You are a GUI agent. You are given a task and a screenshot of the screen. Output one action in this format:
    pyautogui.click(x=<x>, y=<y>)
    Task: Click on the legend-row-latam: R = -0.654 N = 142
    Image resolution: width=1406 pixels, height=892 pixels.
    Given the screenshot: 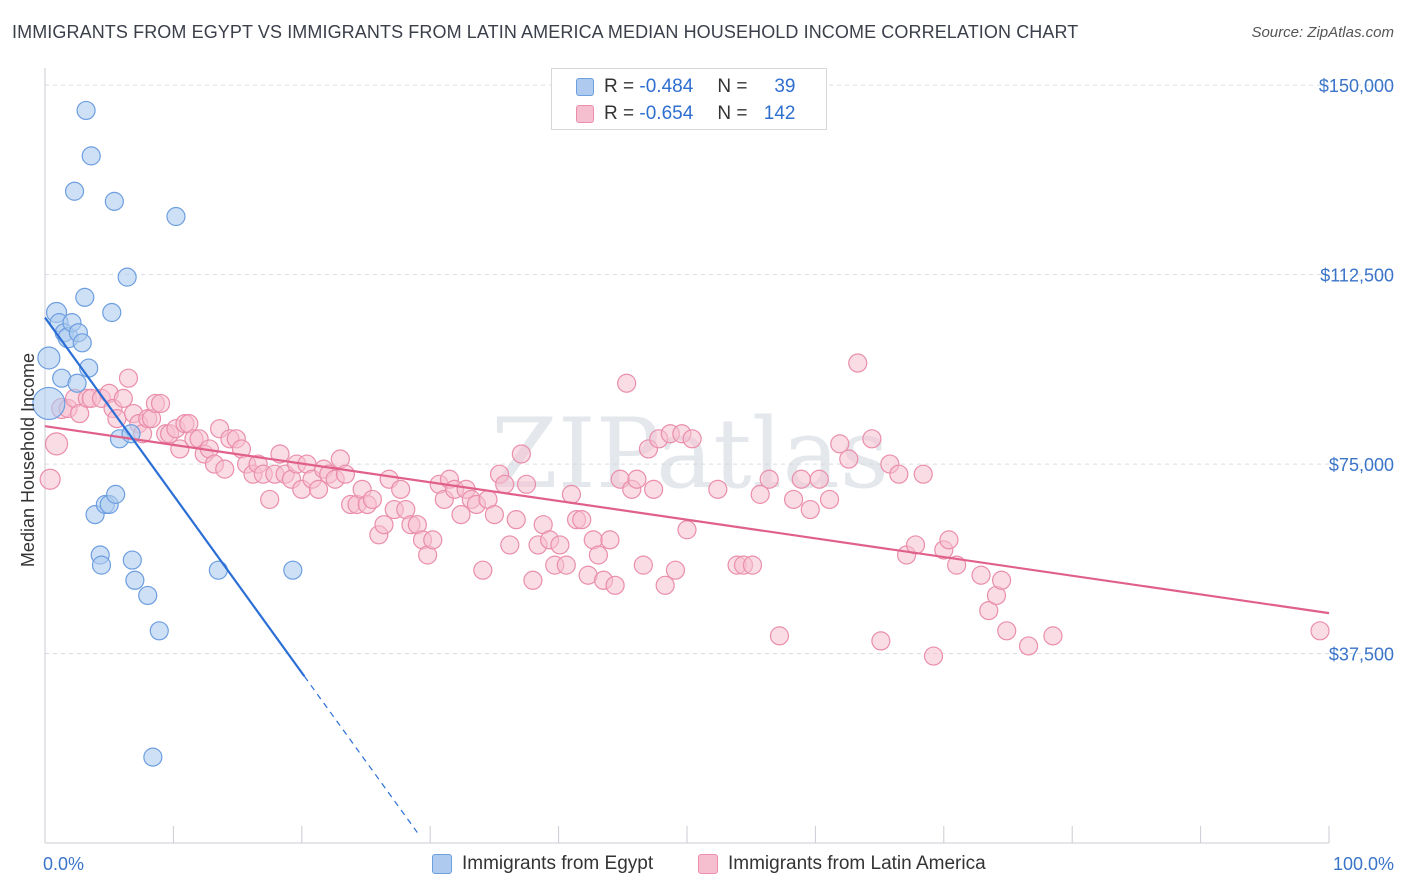 What is the action you would take?
    pyautogui.click(x=686, y=114)
    